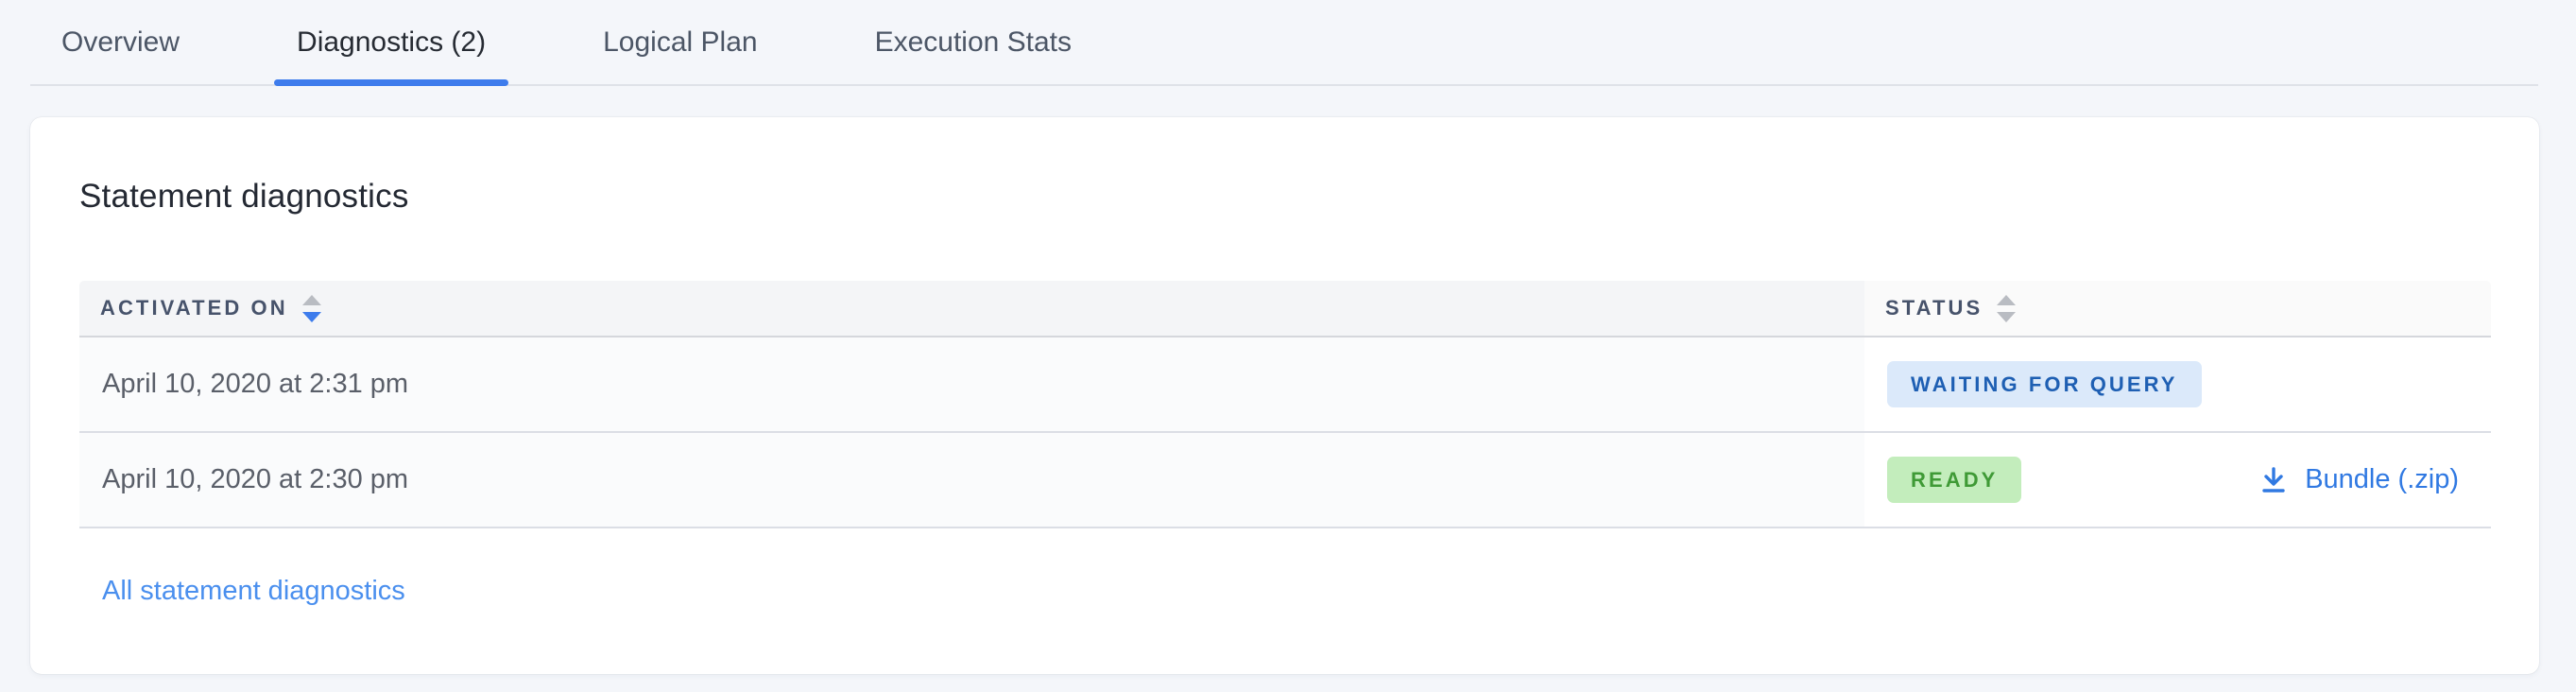  I want to click on tab-overview-label: Overview, so click(120, 42).